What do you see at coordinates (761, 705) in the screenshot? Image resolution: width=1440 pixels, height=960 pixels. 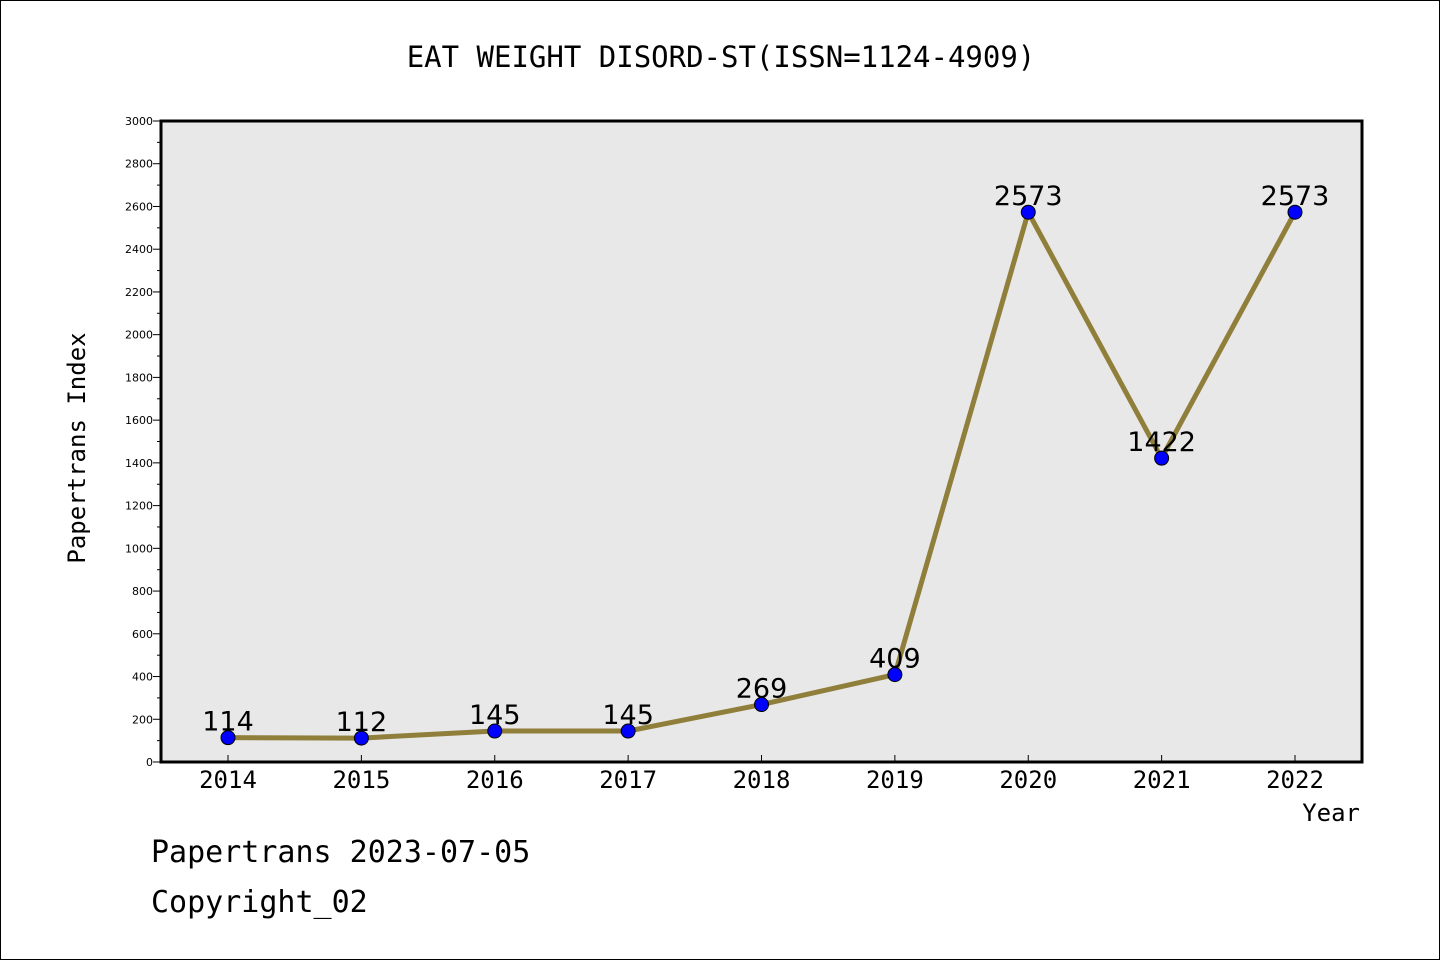 I see `data-point-2018` at bounding box center [761, 705].